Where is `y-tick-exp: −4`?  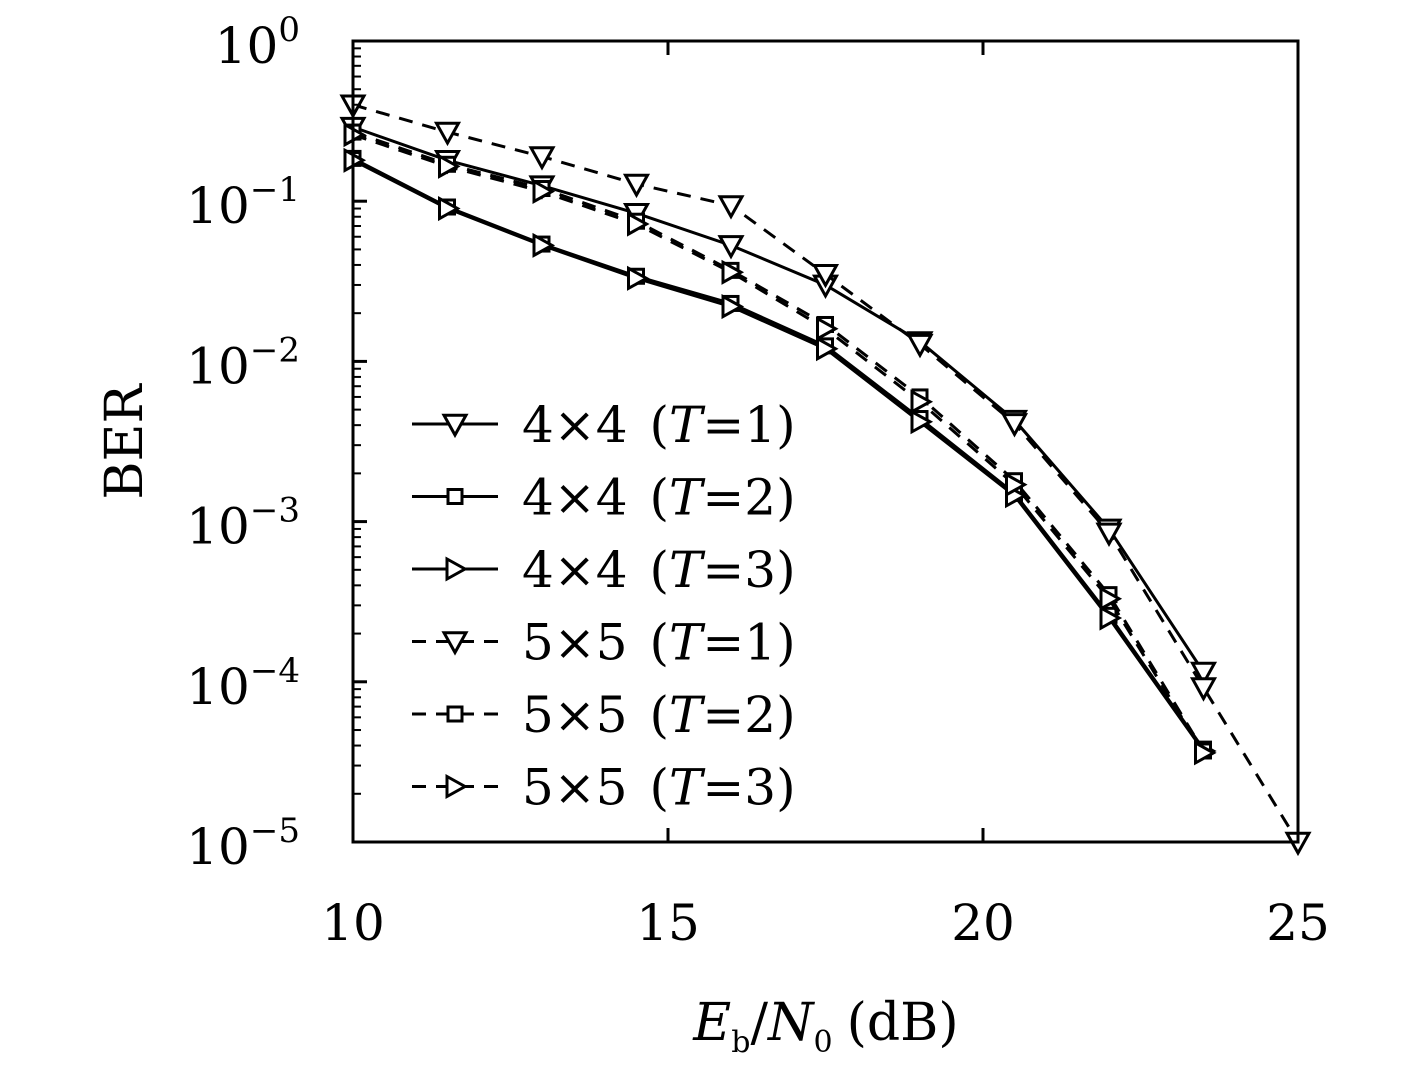
y-tick-exp: −4 is located at coordinates (275, 671).